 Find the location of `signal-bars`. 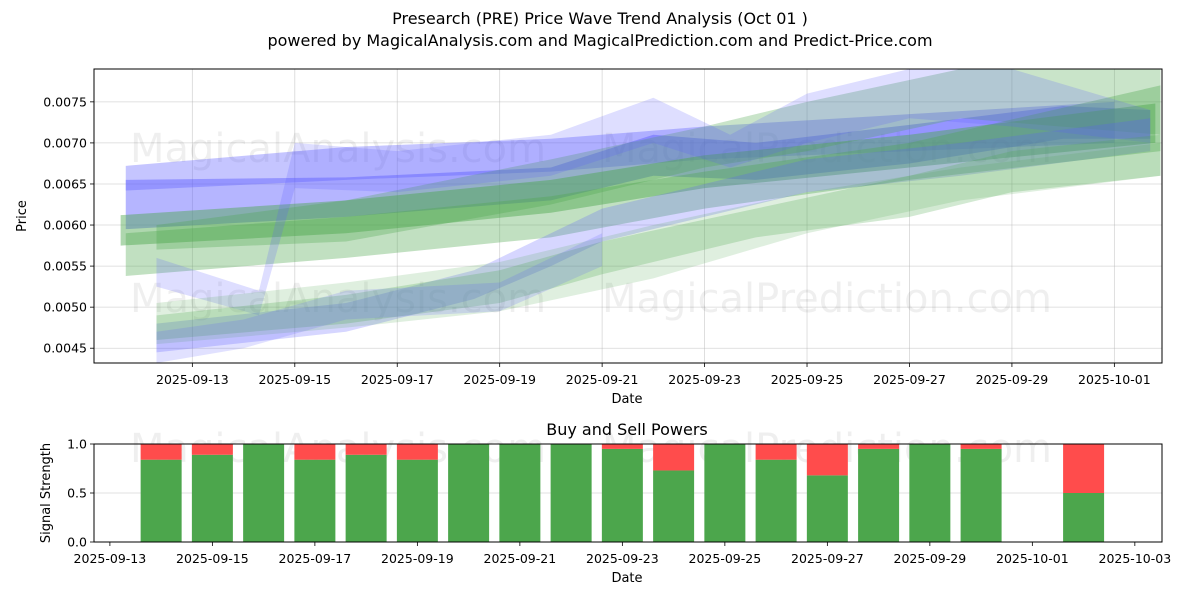

signal-bars is located at coordinates (622, 493).